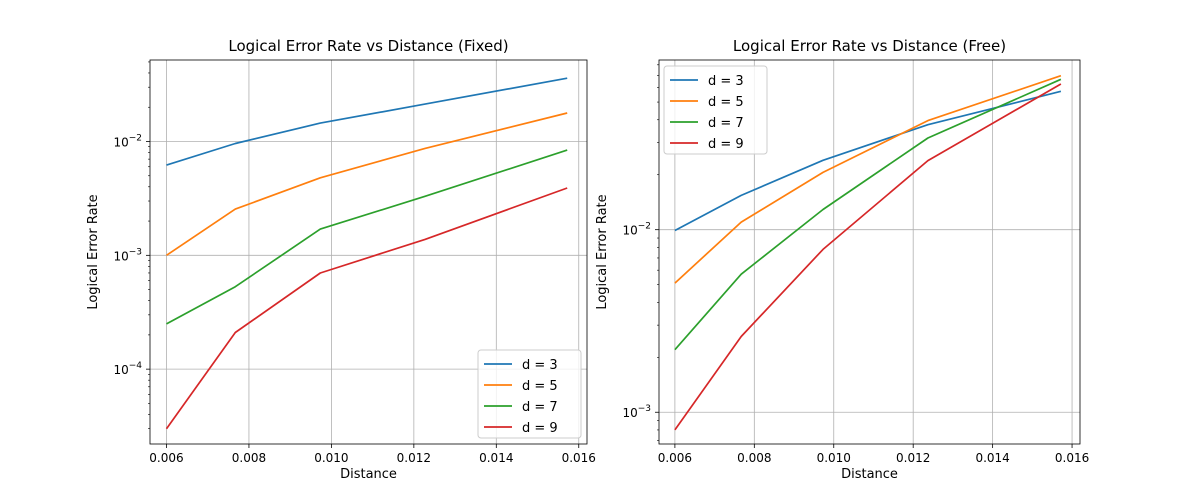 The image size is (1200, 500). Describe the element at coordinates (869, 46) in the screenshot. I see `chart-title: Logical Error Rate vs Distance (Free)` at that location.